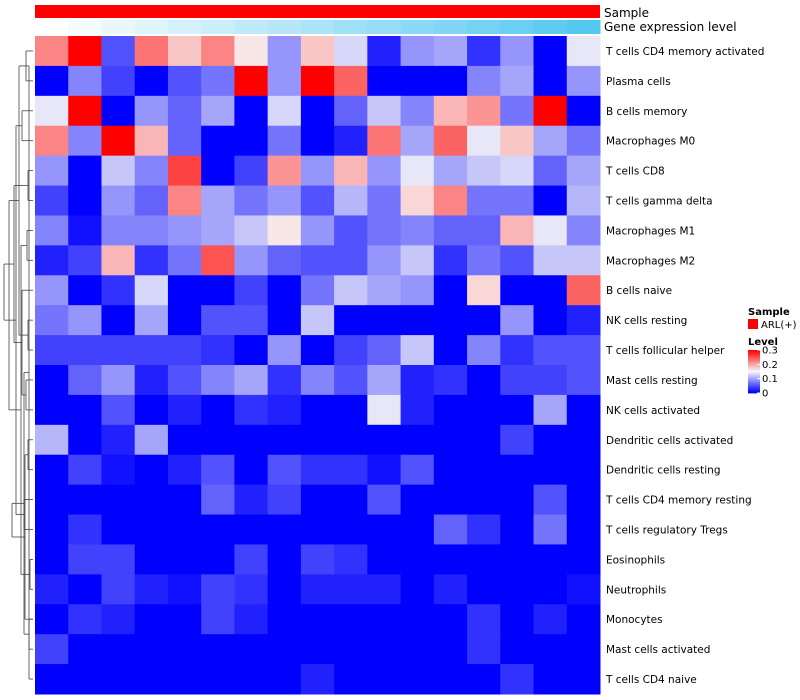  What do you see at coordinates (386, 19) in the screenshot?
I see `column-annotations: Sample Gene expression level` at bounding box center [386, 19].